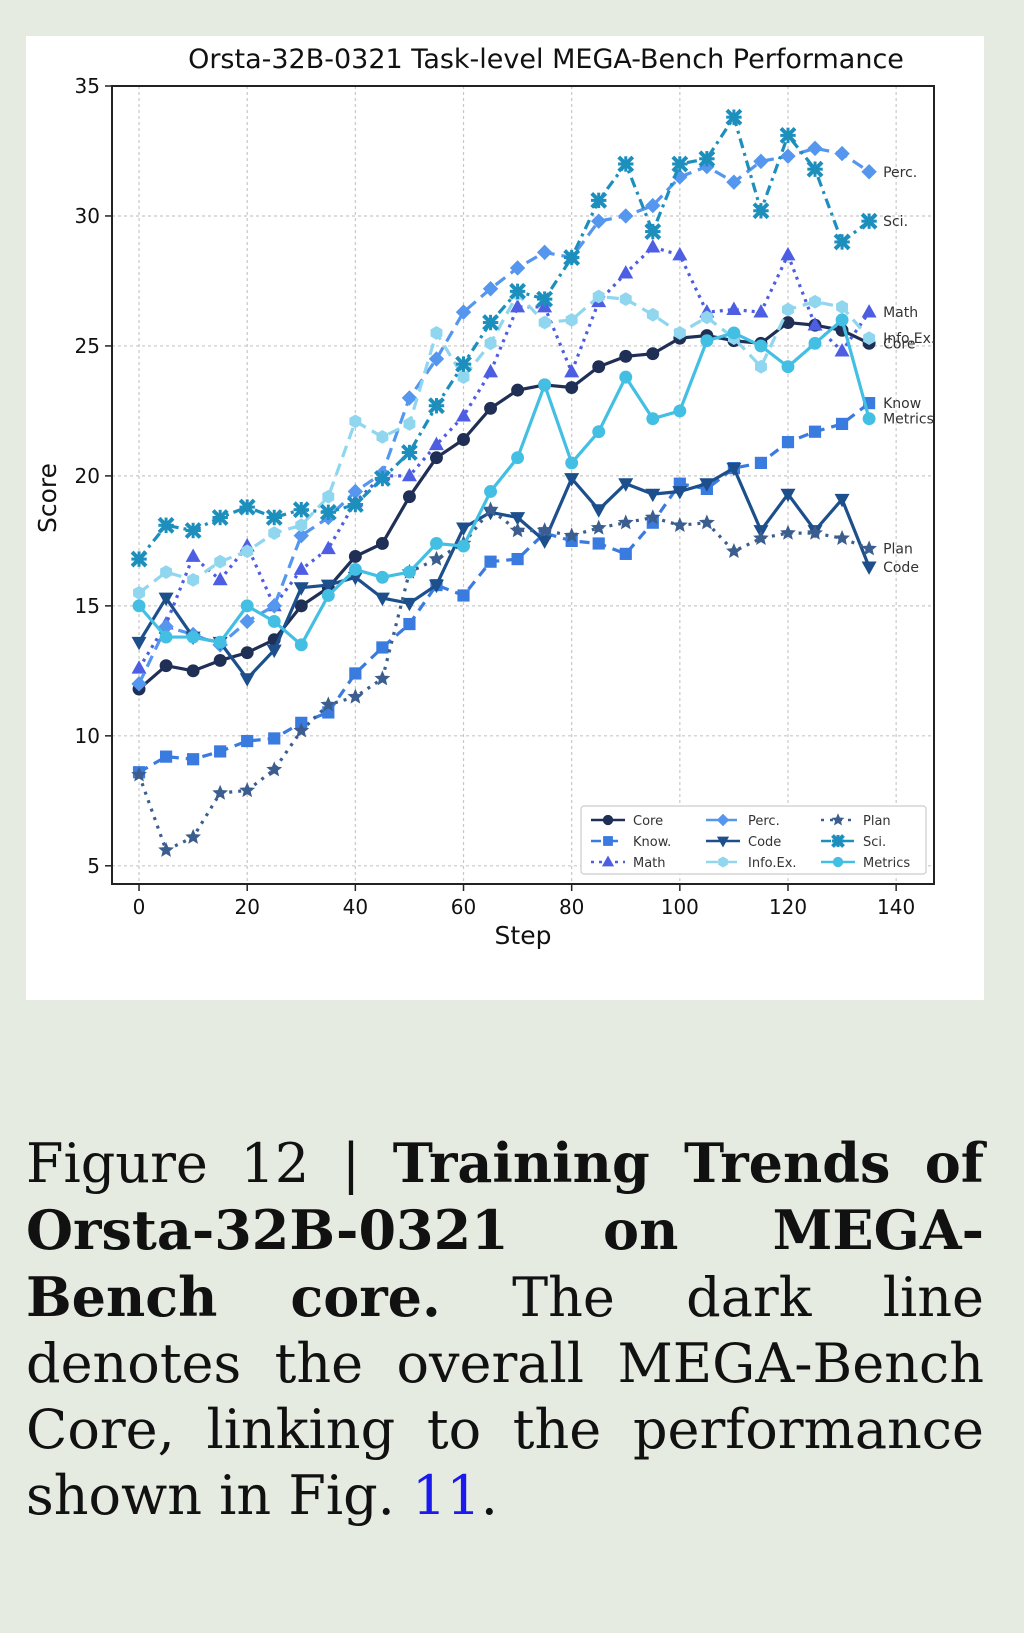  What do you see at coordinates (838, 819) in the screenshot?
I see `legend-marker-plan` at bounding box center [838, 819].